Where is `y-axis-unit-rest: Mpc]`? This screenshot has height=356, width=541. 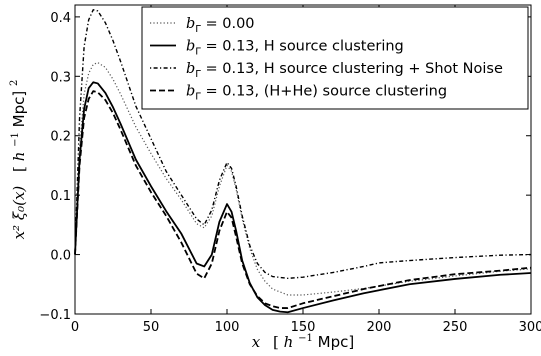 y-axis-unit-rest: Mpc] is located at coordinates (19, 109).